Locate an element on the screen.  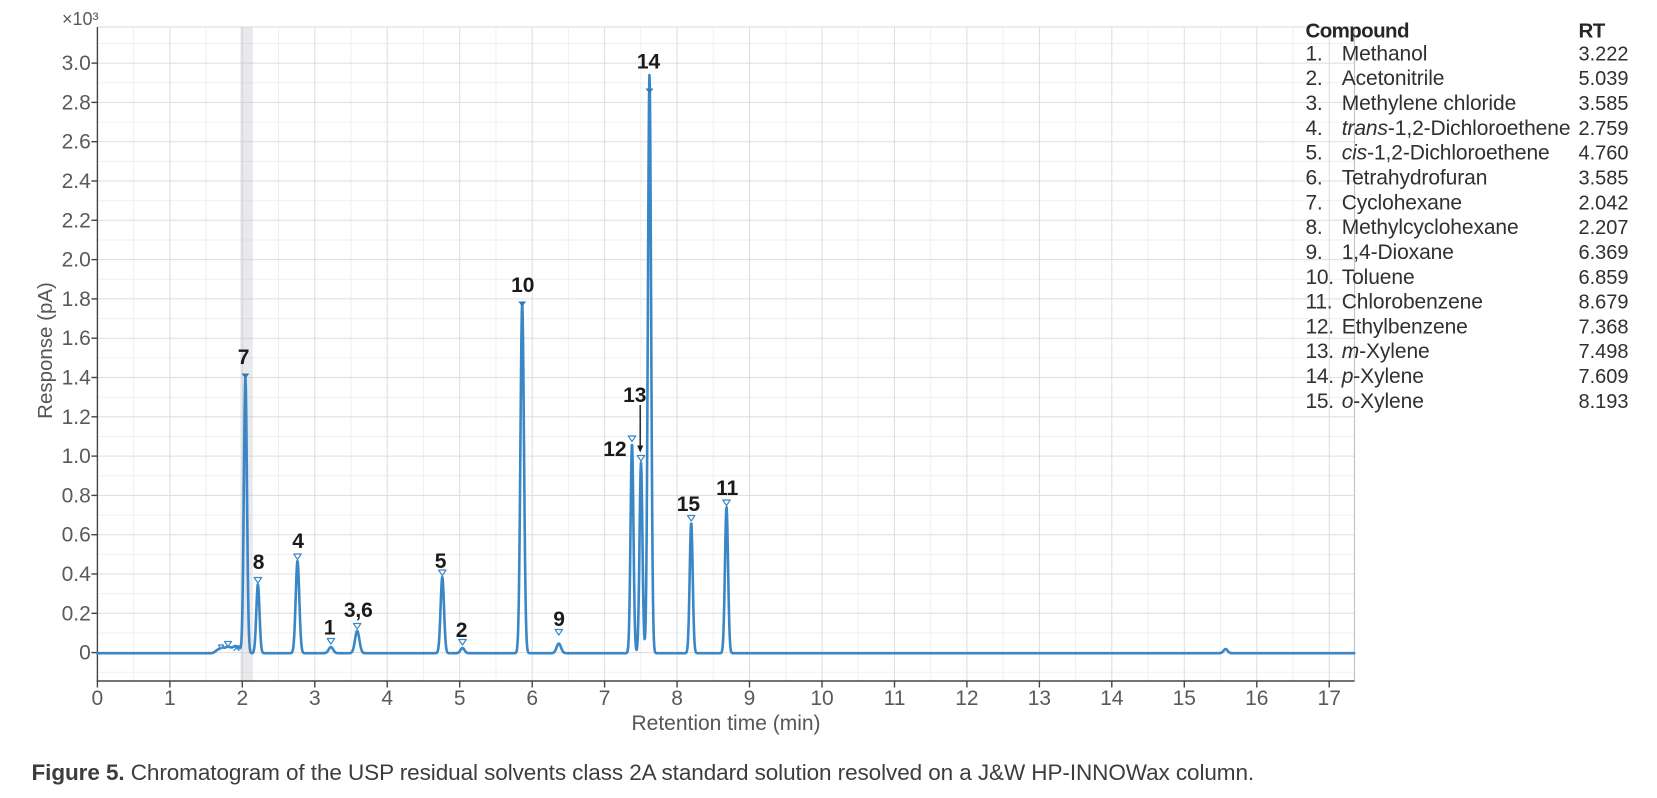
svg-text: 2.8 is located at coordinates (76, 102).